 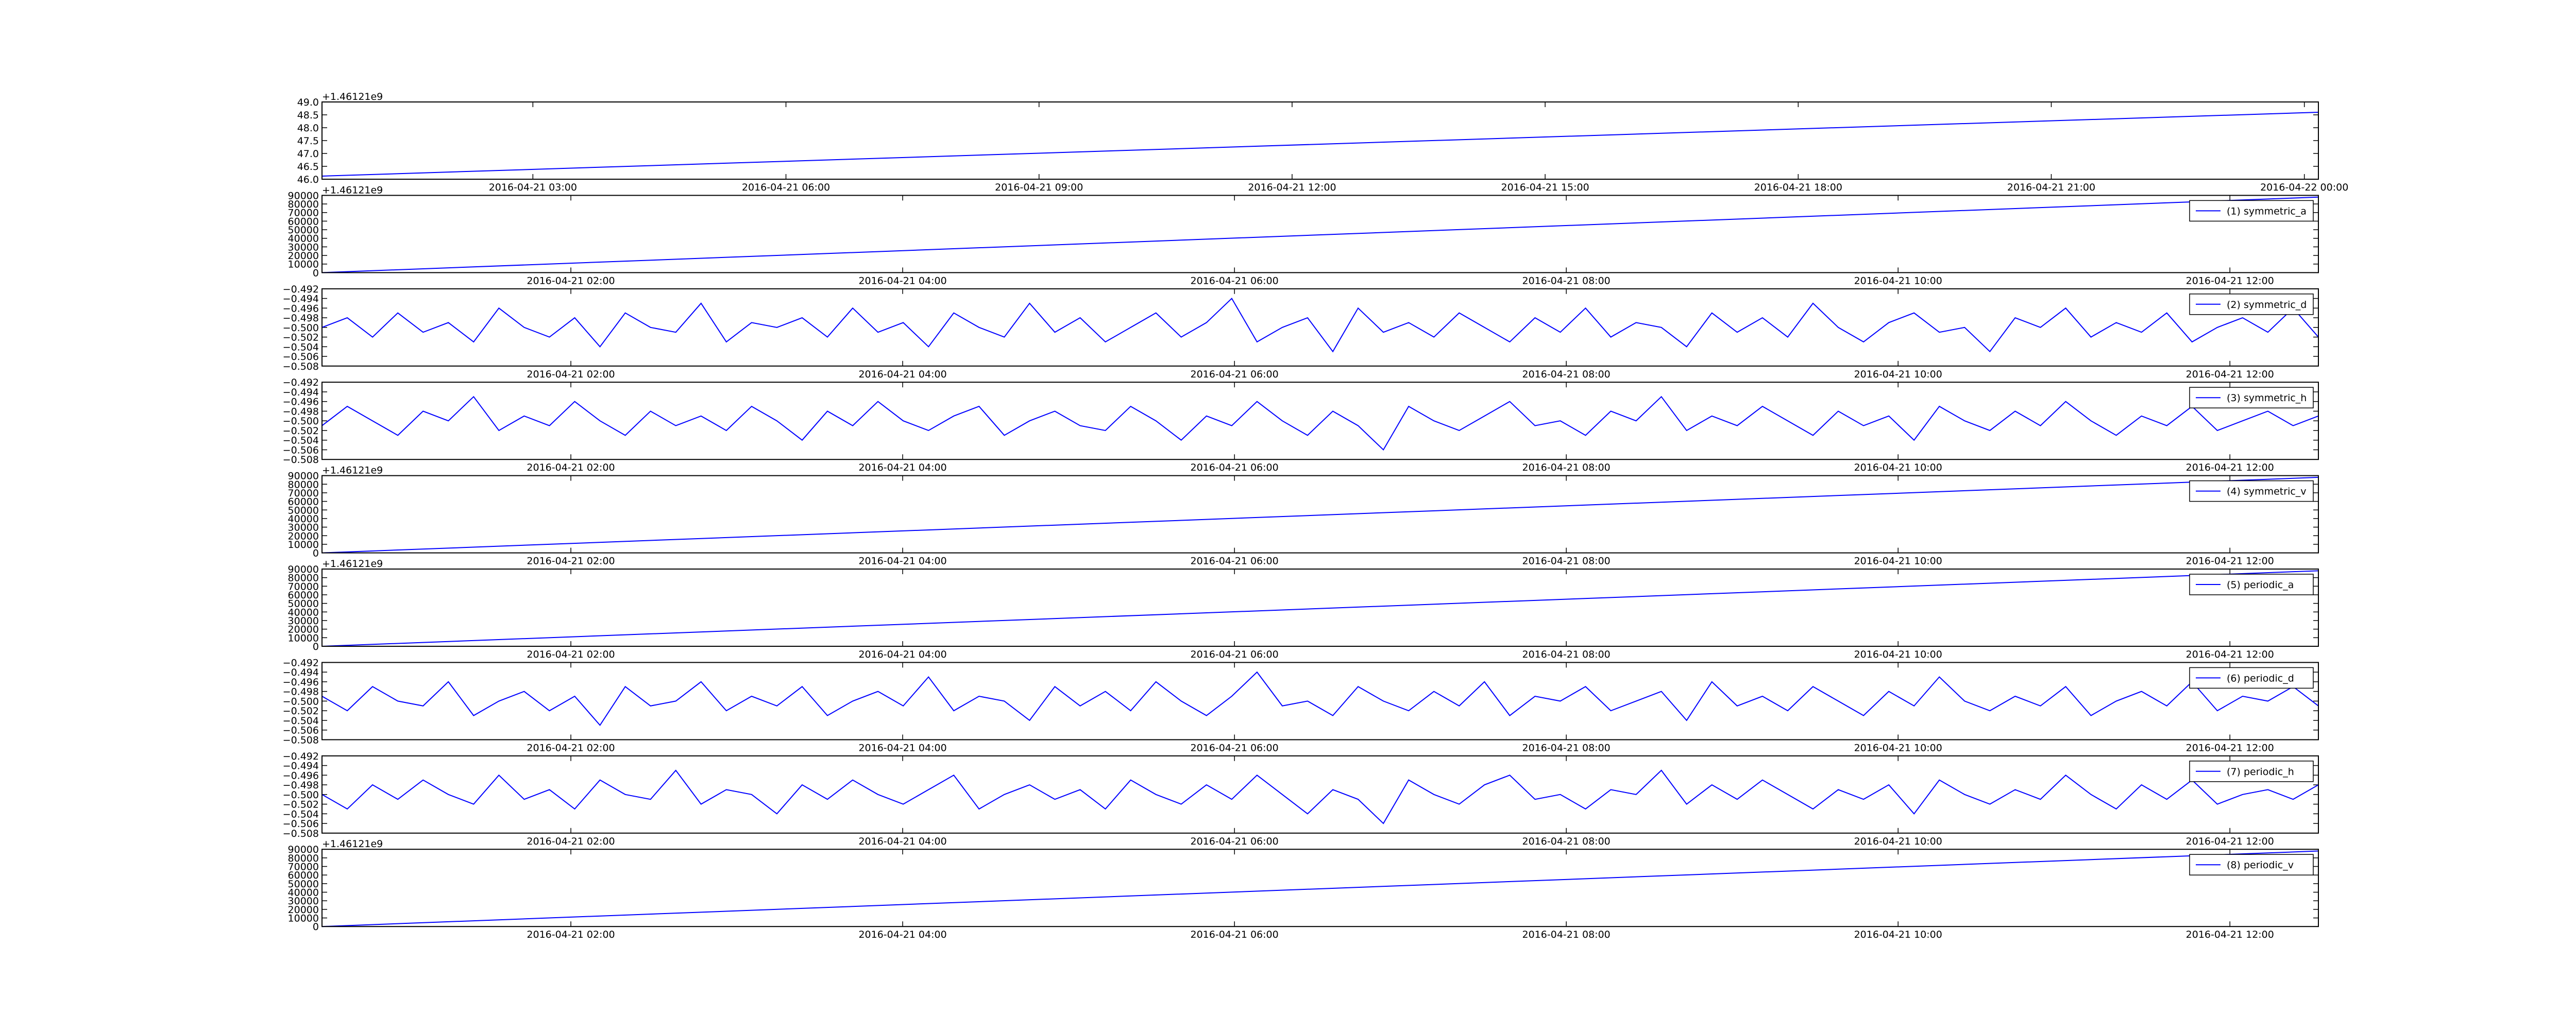 What do you see at coordinates (2251, 771) in the screenshot?
I see `legend-box` at bounding box center [2251, 771].